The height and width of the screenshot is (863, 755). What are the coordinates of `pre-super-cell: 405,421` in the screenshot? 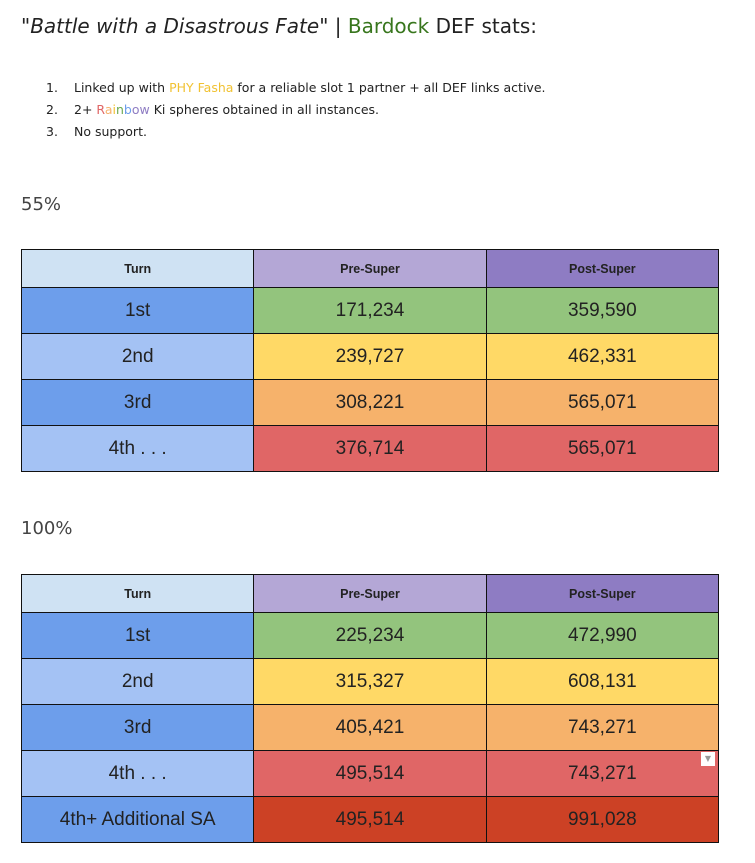 It's located at (370, 727).